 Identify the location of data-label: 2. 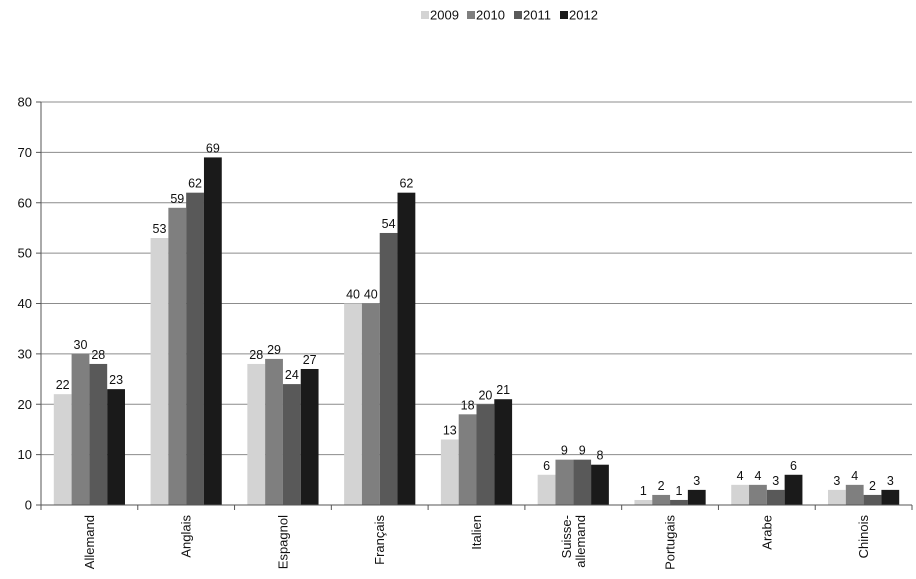
(872, 486).